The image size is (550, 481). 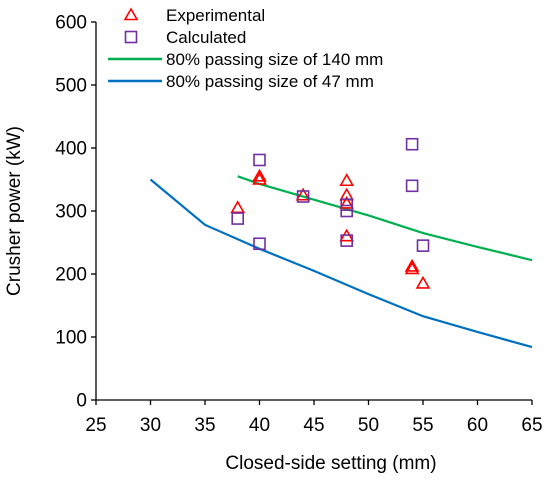 I want to click on x-tick-label: 55, so click(x=422, y=425).